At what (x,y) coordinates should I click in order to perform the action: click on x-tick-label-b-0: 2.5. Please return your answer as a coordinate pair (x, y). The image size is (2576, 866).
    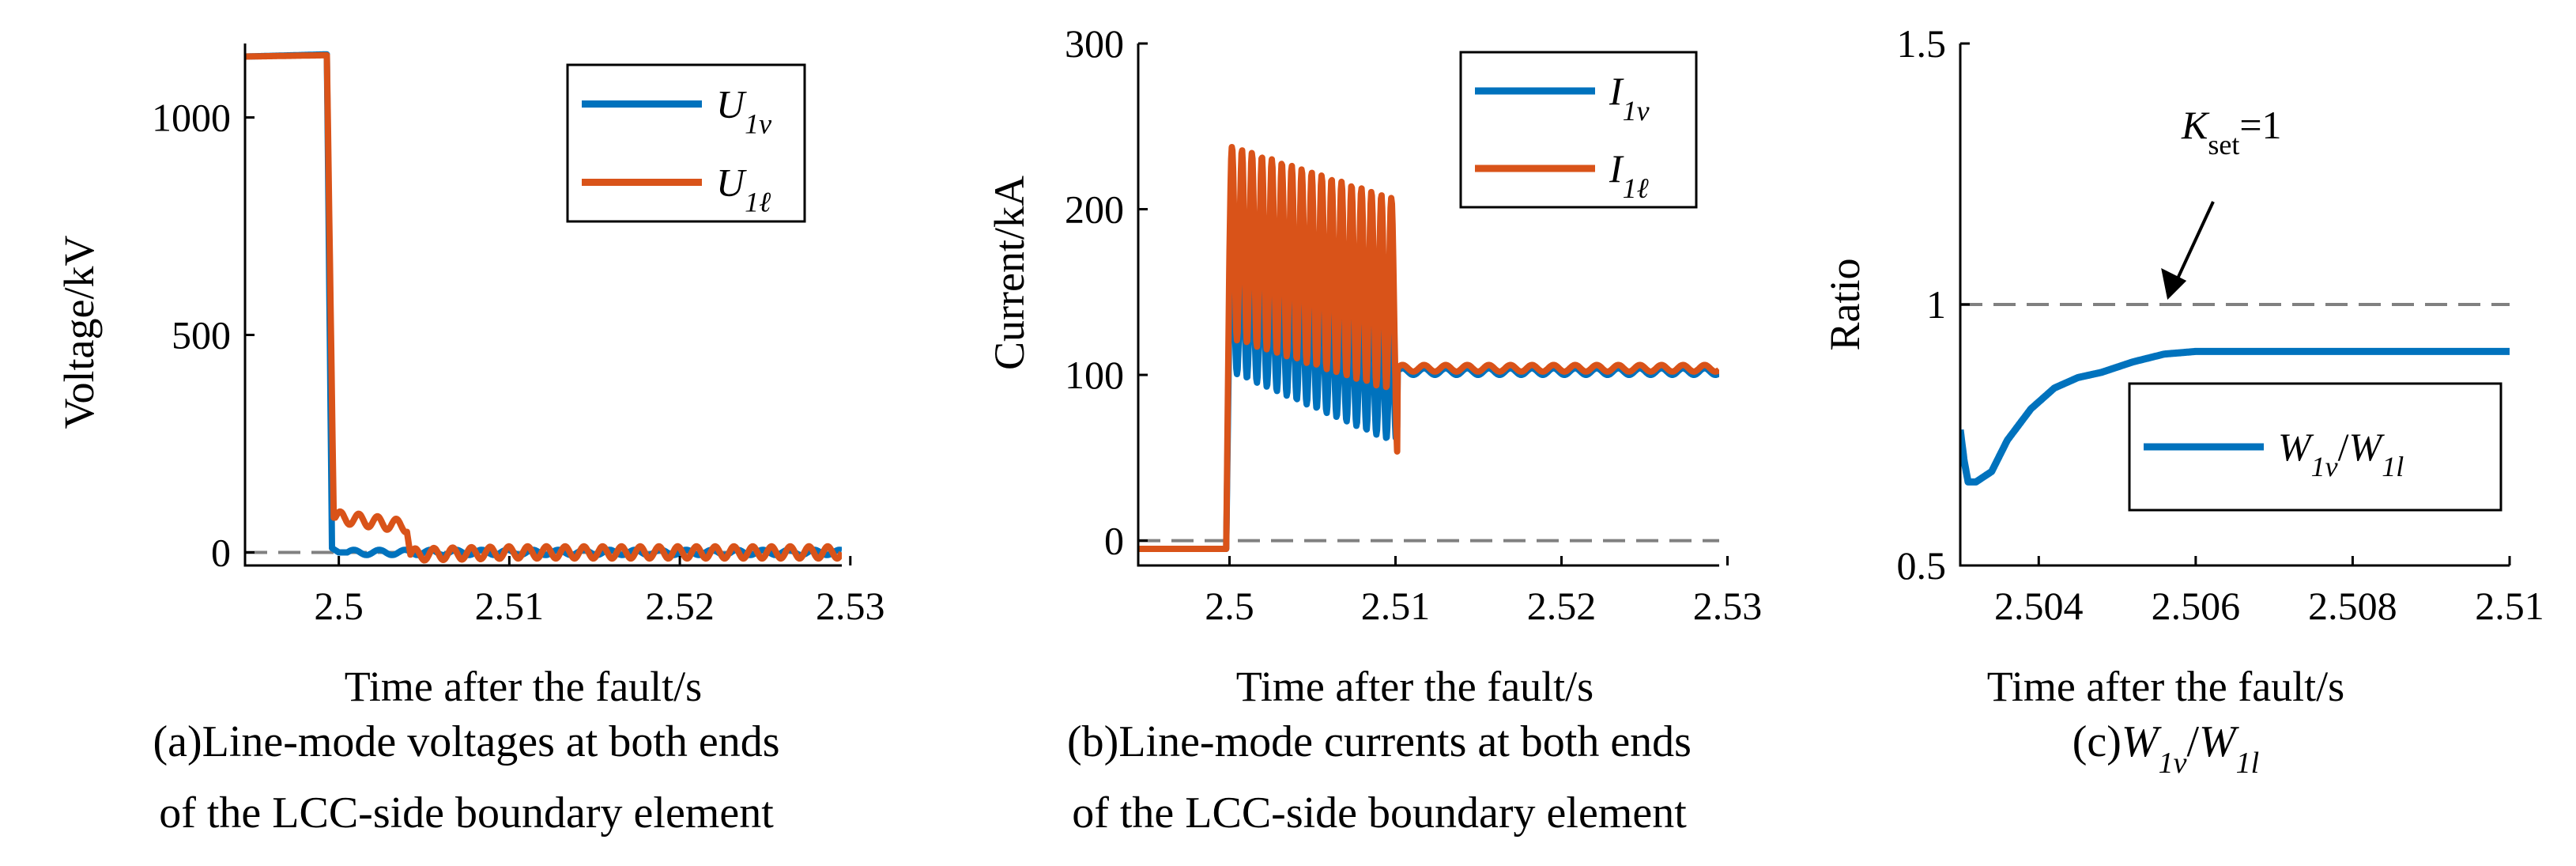
    Looking at the image, I should click on (1229, 606).